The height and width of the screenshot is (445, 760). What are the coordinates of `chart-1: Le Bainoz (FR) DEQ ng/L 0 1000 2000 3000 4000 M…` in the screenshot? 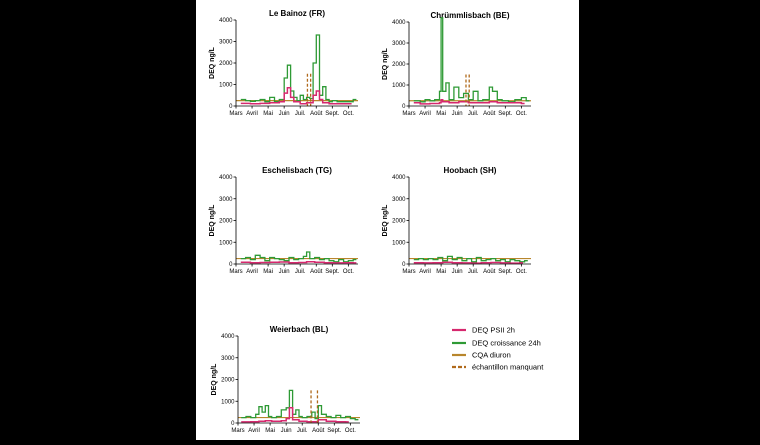 It's located at (283, 63).